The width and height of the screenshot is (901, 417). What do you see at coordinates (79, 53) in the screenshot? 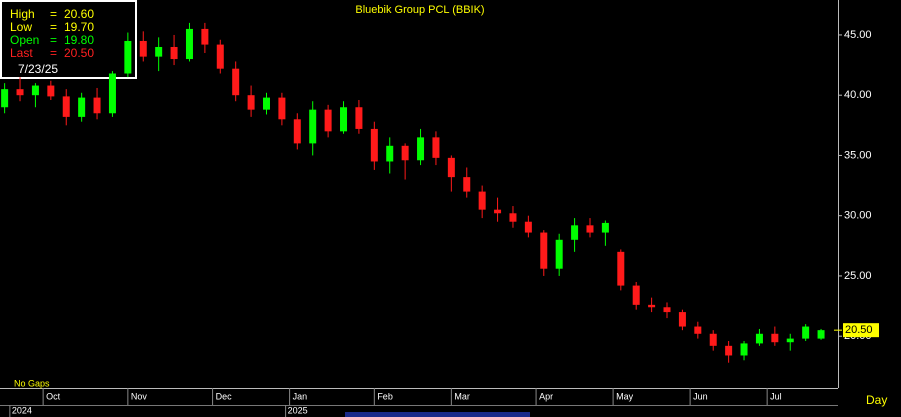
I see `info-value: 20.50` at bounding box center [79, 53].